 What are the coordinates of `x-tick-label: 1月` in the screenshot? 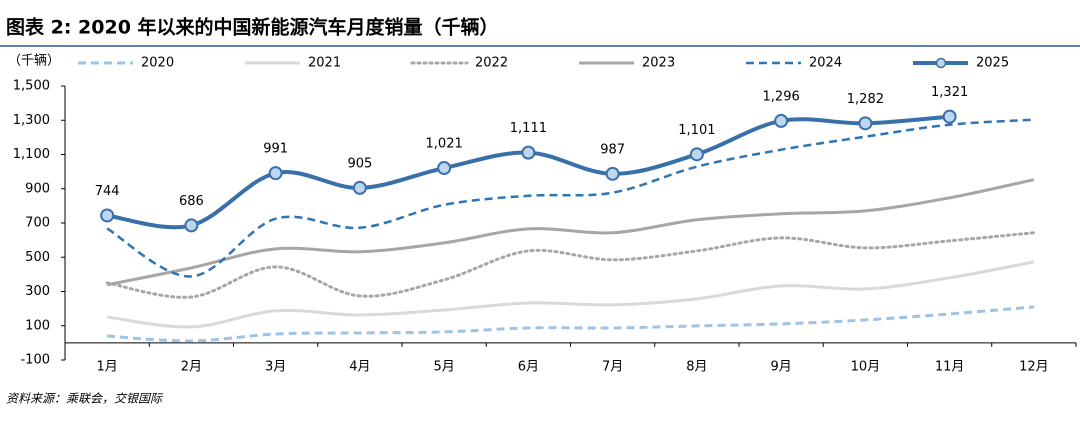 It's located at (106, 367).